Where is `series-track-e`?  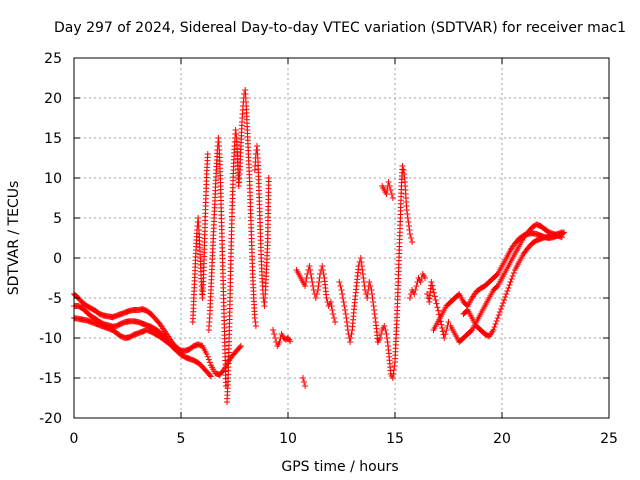
series-track-e is located at coordinates (506, 283).